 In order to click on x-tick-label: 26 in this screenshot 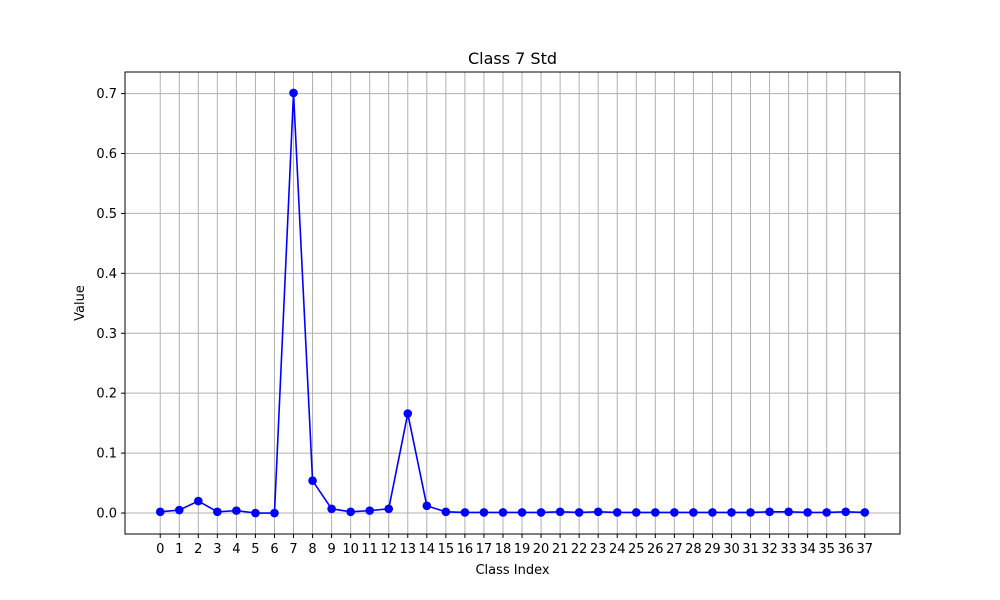, I will do `click(655, 549)`.